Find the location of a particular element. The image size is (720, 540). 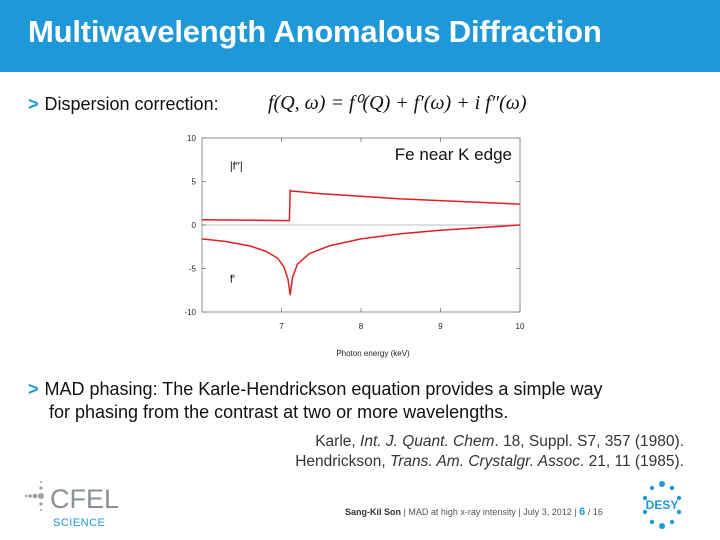

y-tick-label: -10 is located at coordinates (190, 312).